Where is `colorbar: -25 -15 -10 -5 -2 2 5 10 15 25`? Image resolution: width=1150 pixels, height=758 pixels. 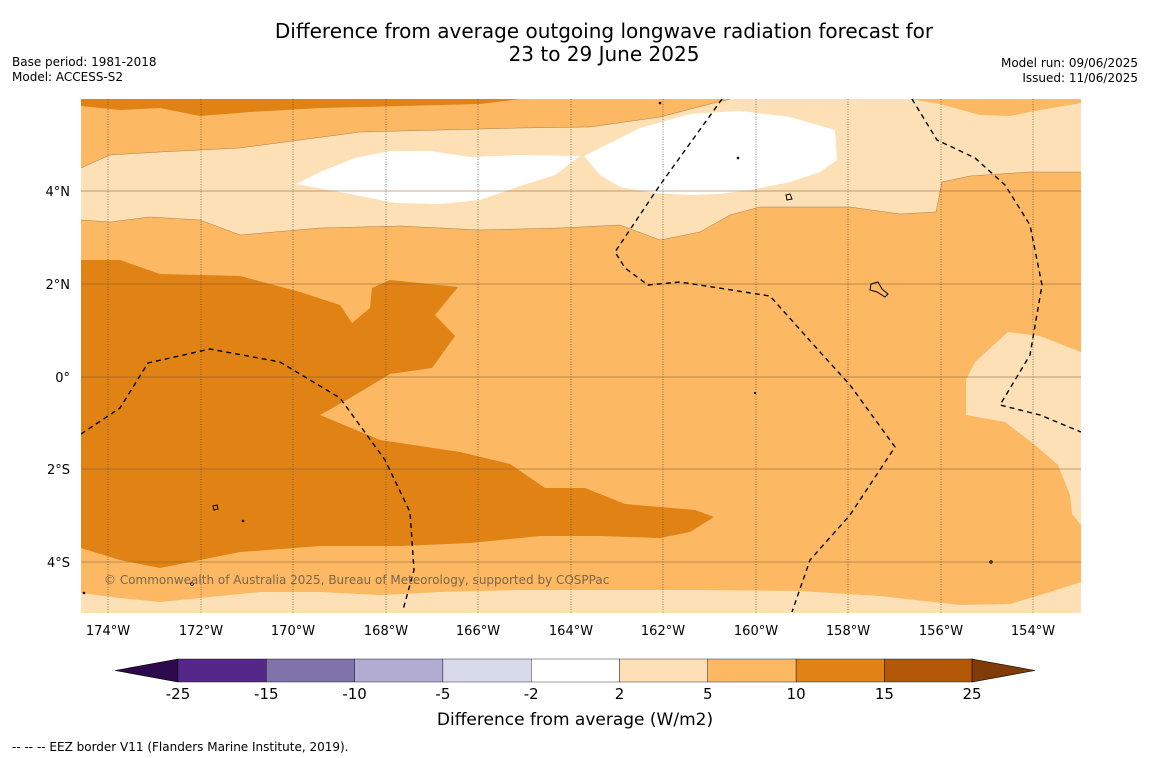
colorbar: -25 -15 -10 -5 -2 2 5 10 15 25 is located at coordinates (575, 680).